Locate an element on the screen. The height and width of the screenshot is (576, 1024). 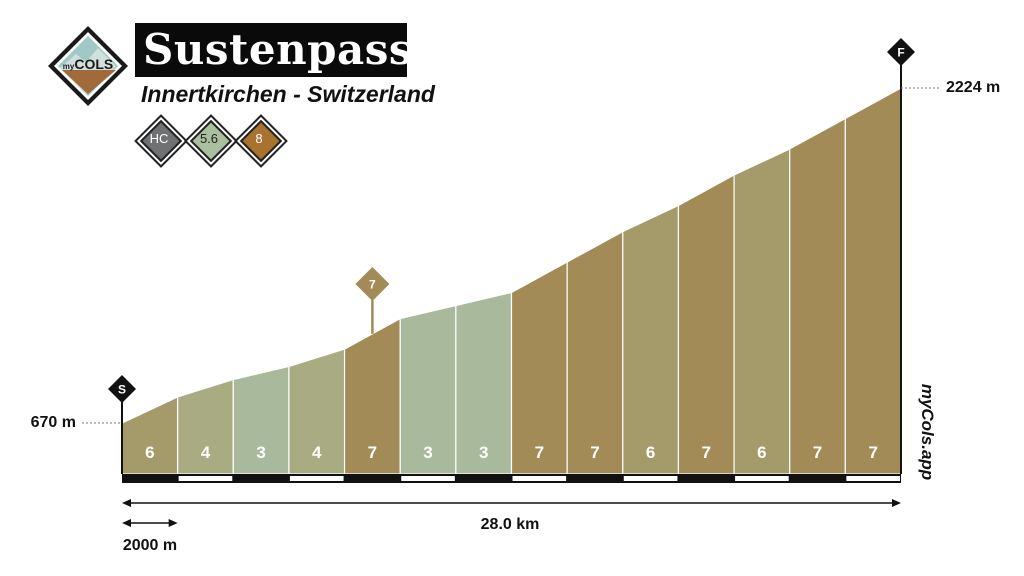
mycols-logo: myCOLS is located at coordinates (88, 66).